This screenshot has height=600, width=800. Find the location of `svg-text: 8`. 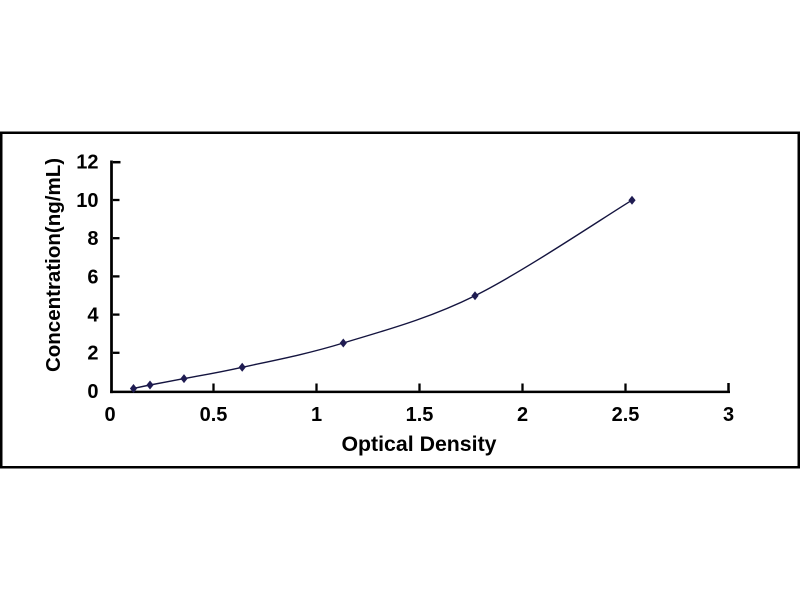

svg-text: 8 is located at coordinates (92, 239).